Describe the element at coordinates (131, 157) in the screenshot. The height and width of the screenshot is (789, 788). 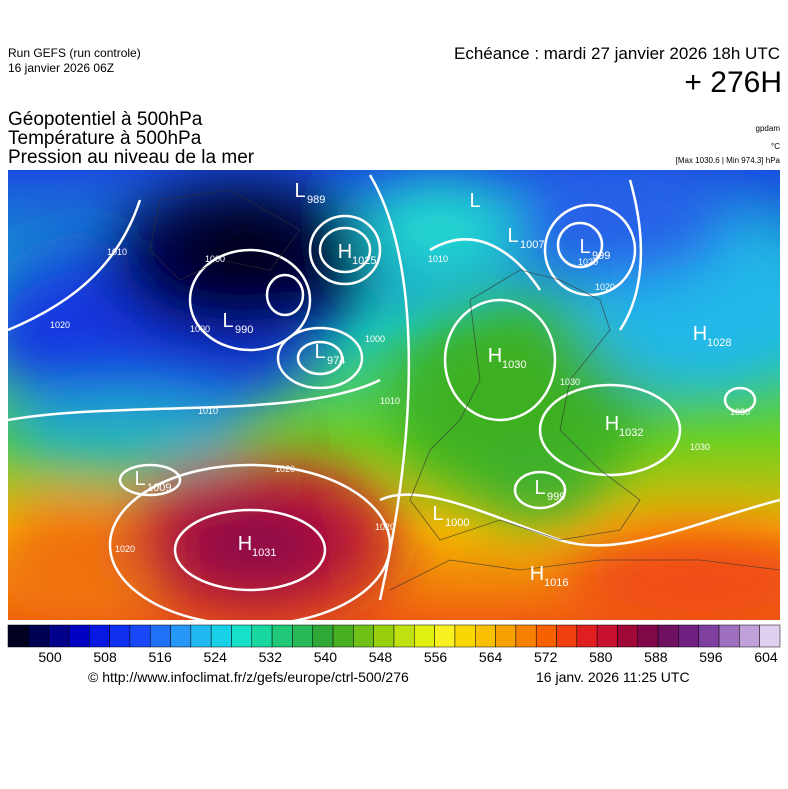
I see `title: Pression au niveau de la mer` at that location.